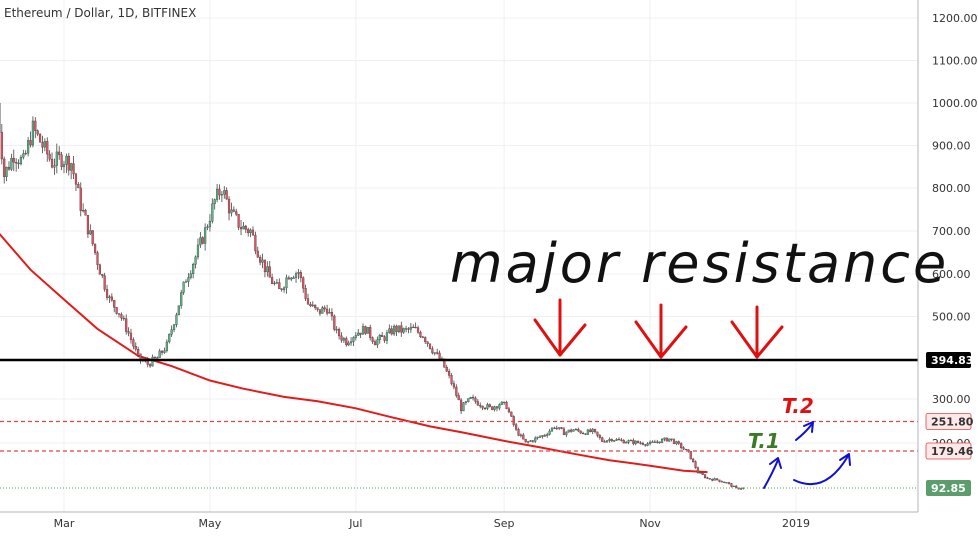  What do you see at coordinates (355, 523) in the screenshot?
I see `x-tick-label: Jul` at bounding box center [355, 523].